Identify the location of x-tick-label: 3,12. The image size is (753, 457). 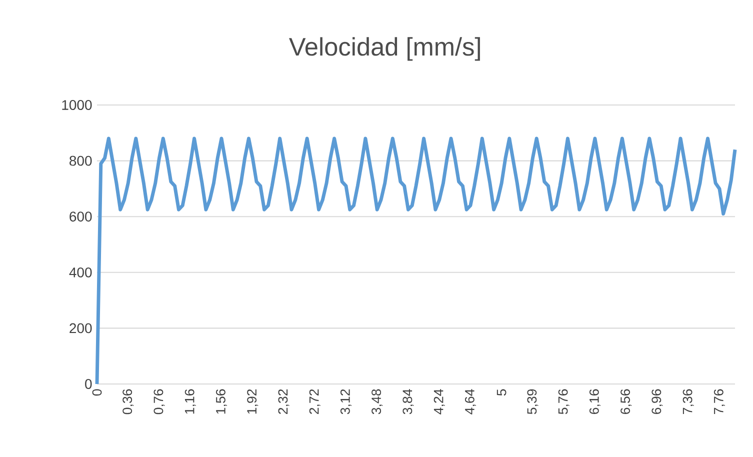
(346, 401).